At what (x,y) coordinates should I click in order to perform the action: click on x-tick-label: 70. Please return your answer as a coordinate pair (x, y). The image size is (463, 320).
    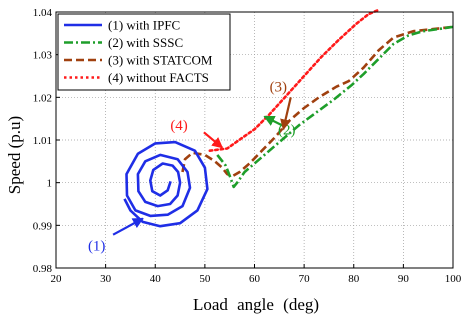
    Looking at the image, I should click on (305, 279).